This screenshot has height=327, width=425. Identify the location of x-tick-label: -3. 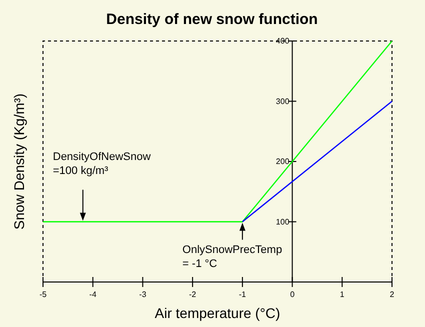
(143, 295).